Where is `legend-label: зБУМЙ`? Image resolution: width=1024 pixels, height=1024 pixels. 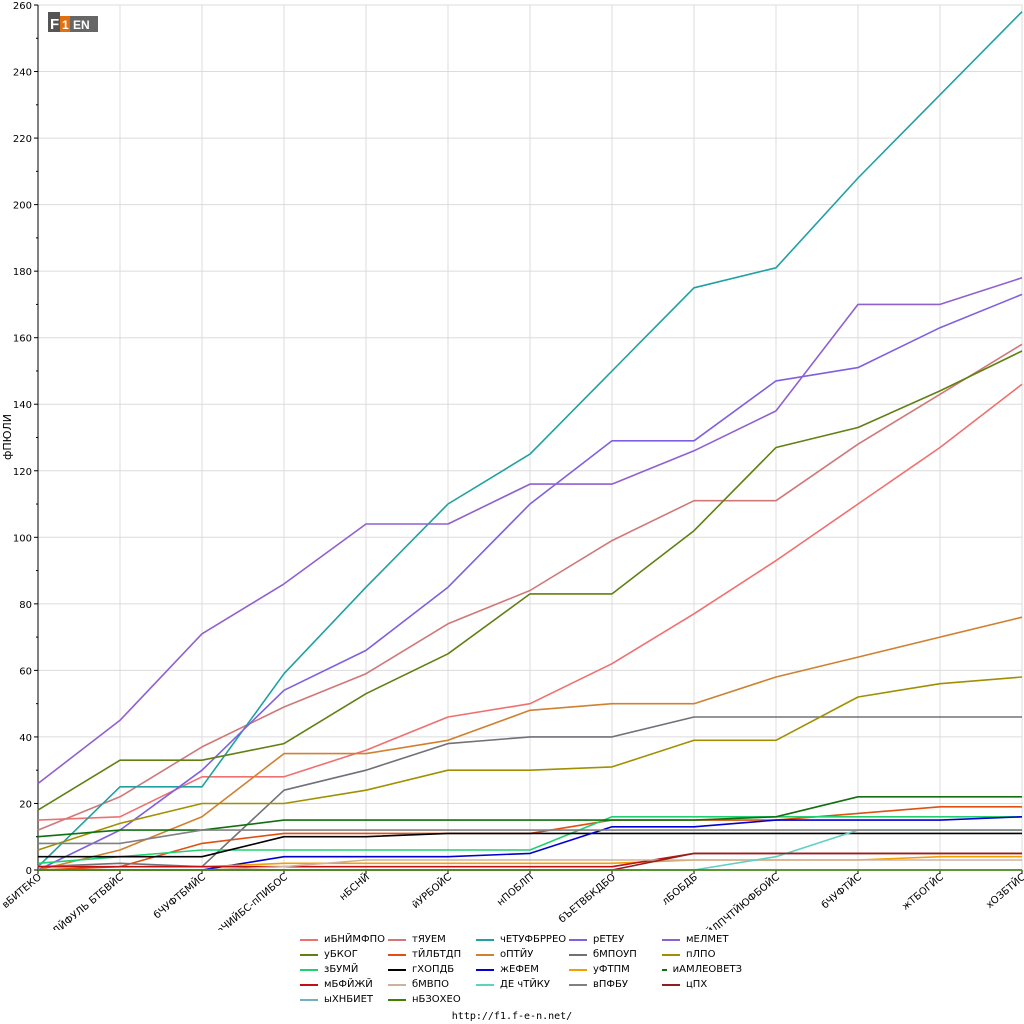 legend-label: зБУМЙ is located at coordinates (341, 969).